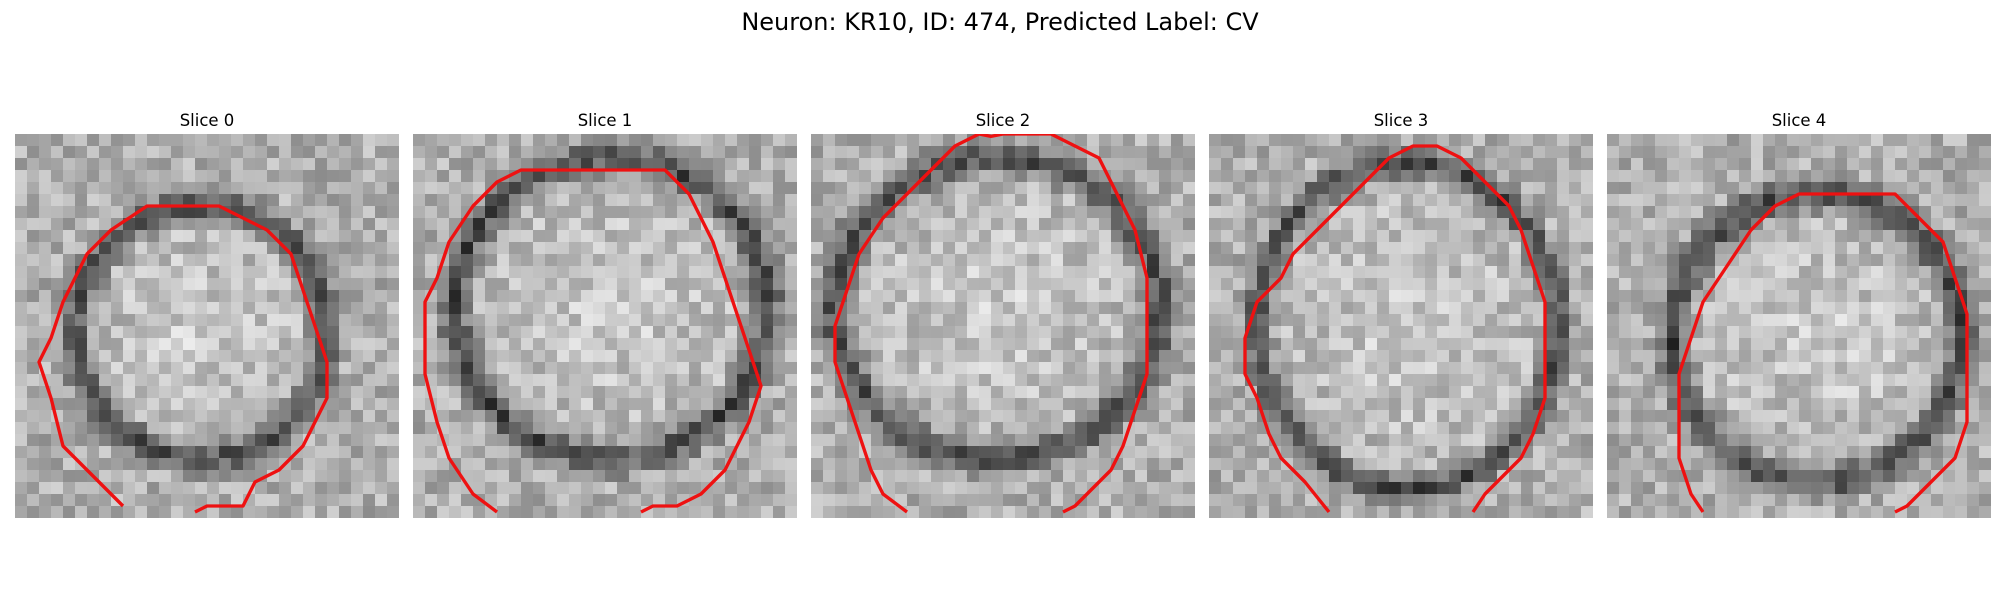 Image resolution: width=2000 pixels, height=600 pixels. I want to click on slice-panel-1: Slice 1, so click(605, 313).